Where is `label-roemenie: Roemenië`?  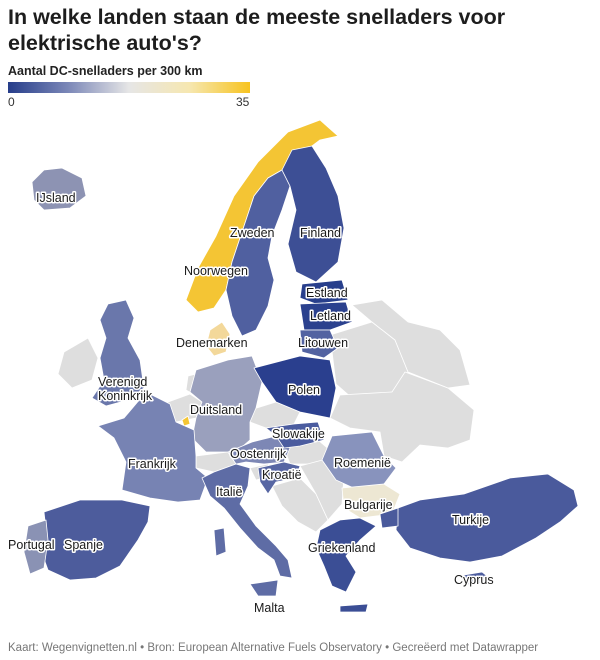 label-roemenie: Roemenië is located at coordinates (362, 463).